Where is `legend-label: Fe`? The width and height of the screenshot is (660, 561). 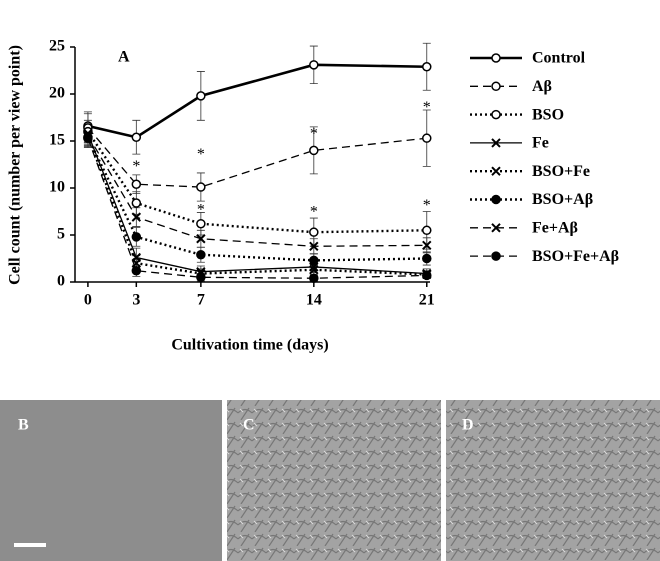
legend-label: Fe is located at coordinates (540, 143).